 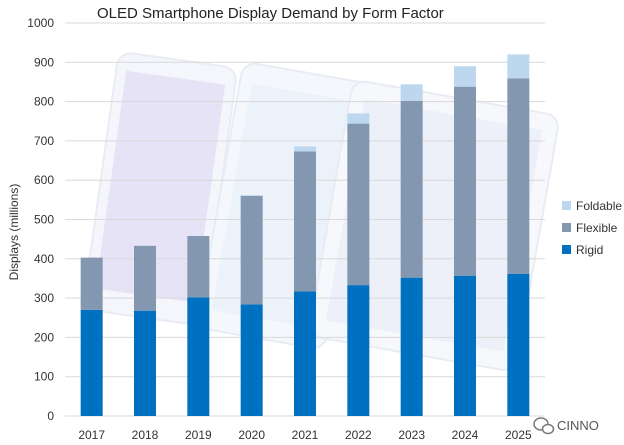 What do you see at coordinates (358, 118) in the screenshot?
I see `bar-foldable-2022` at bounding box center [358, 118].